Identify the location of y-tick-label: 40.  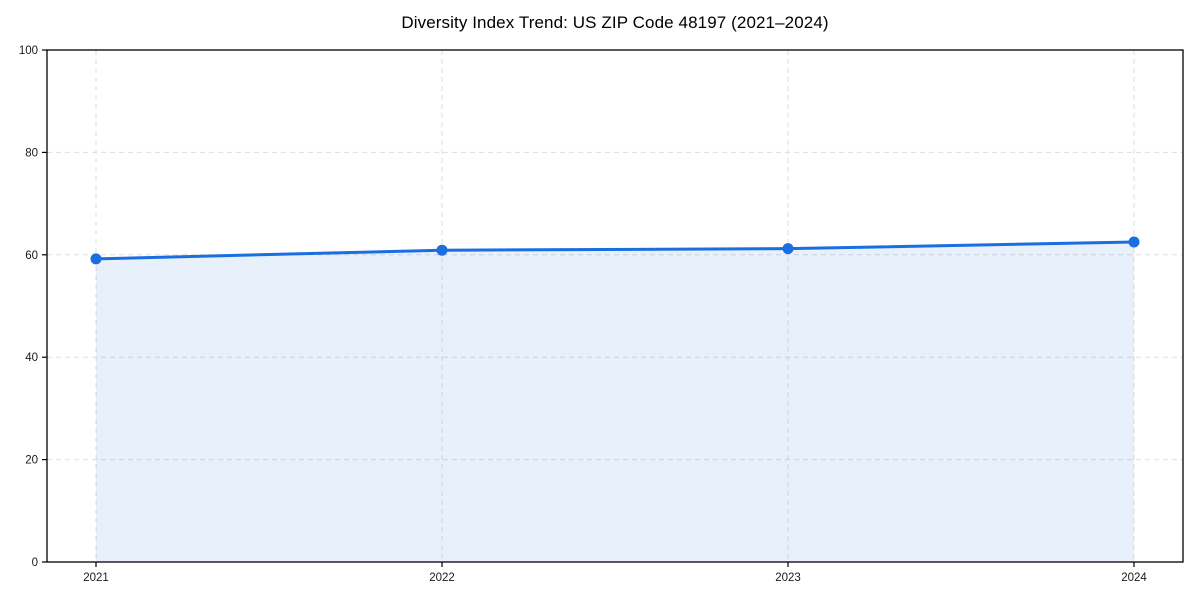
(31, 358).